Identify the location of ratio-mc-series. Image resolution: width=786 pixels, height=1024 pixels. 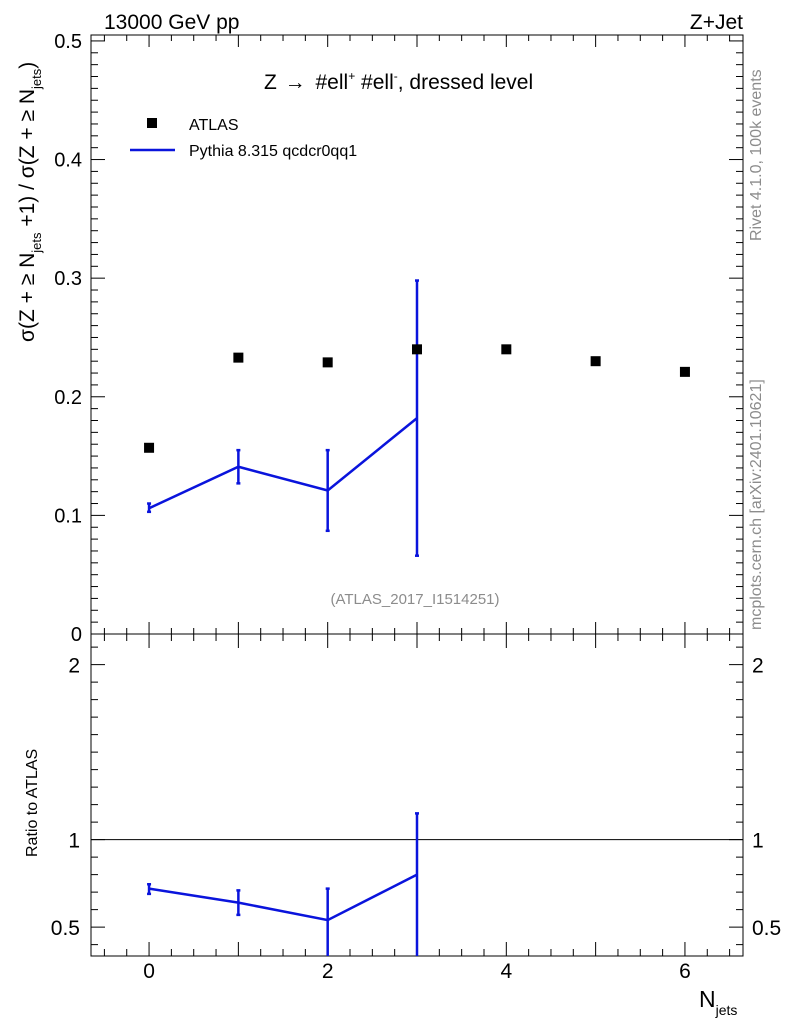
(283, 884).